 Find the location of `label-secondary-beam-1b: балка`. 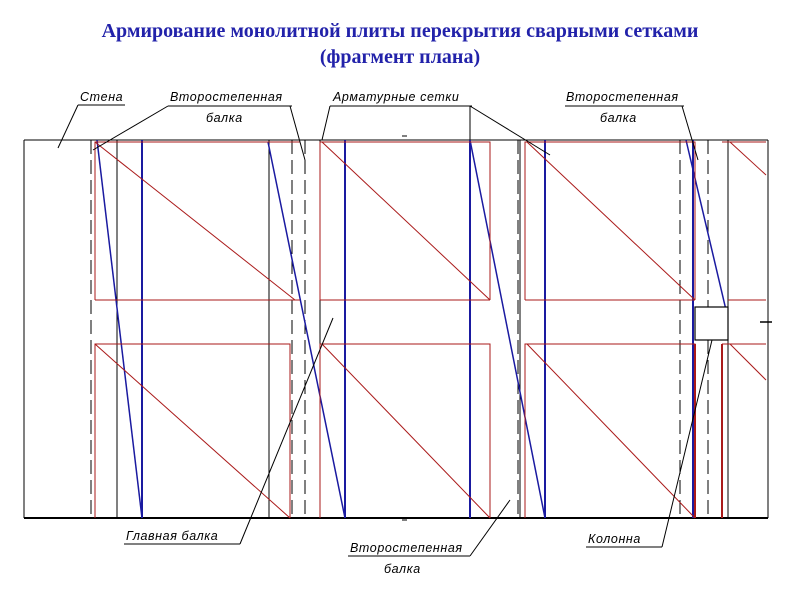

label-secondary-beam-1b: балка is located at coordinates (224, 118).